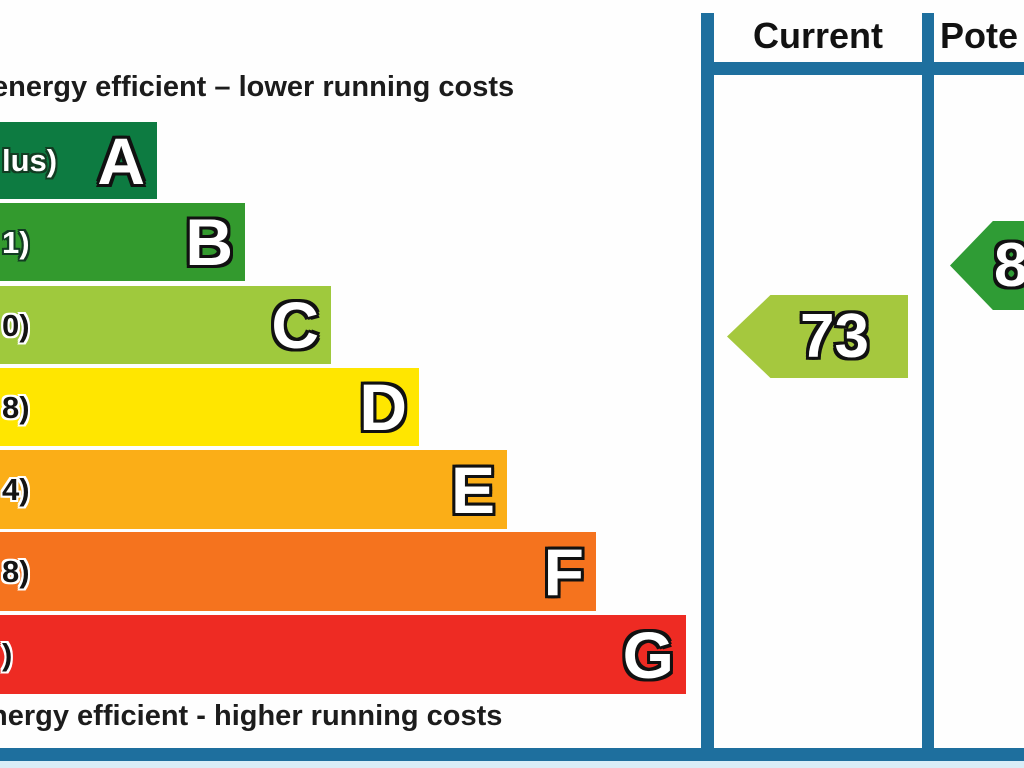 Image resolution: width=1024 pixels, height=768 pixels. Describe the element at coordinates (165, 325) in the screenshot. I see `band-c-bar: 0) C` at that location.